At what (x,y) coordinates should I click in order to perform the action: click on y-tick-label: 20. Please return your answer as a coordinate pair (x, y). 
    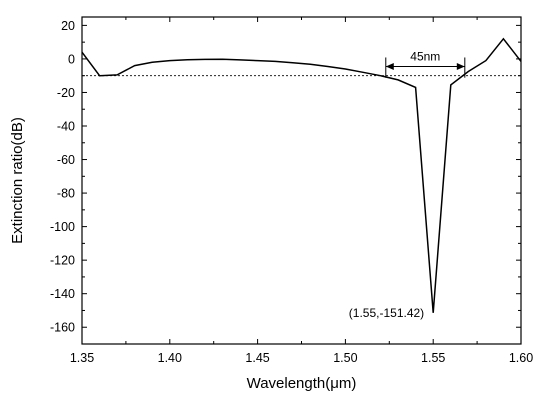
    Looking at the image, I should click on (68, 26).